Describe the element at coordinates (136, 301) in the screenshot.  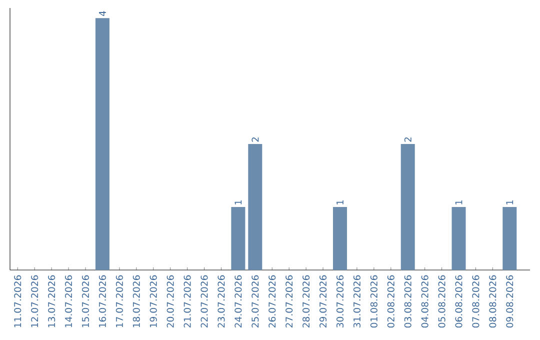
I see `x-tick-label: 18.07.2026` at that location.